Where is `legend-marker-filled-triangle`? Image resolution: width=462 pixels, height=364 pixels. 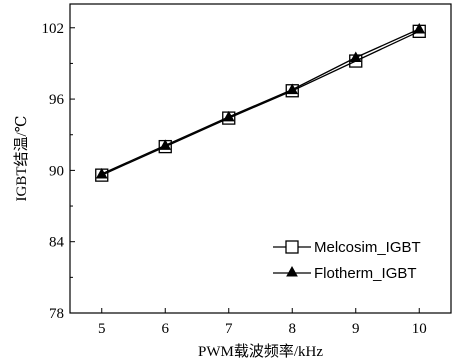 legend-marker-filled-triangle is located at coordinates (292, 271).